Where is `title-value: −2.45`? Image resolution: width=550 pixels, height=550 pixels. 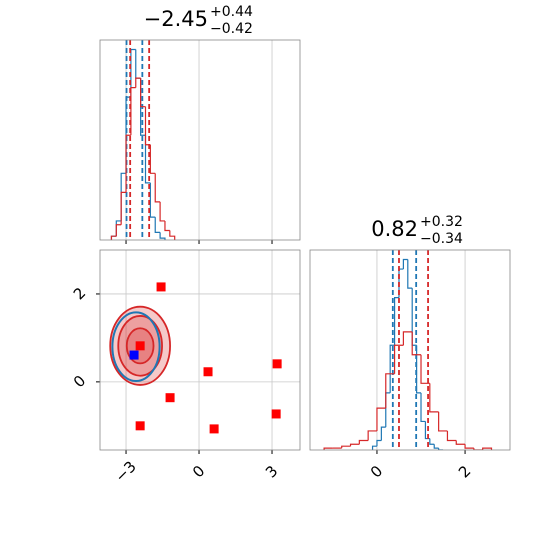 title-value: −2.45 is located at coordinates (176, 19).